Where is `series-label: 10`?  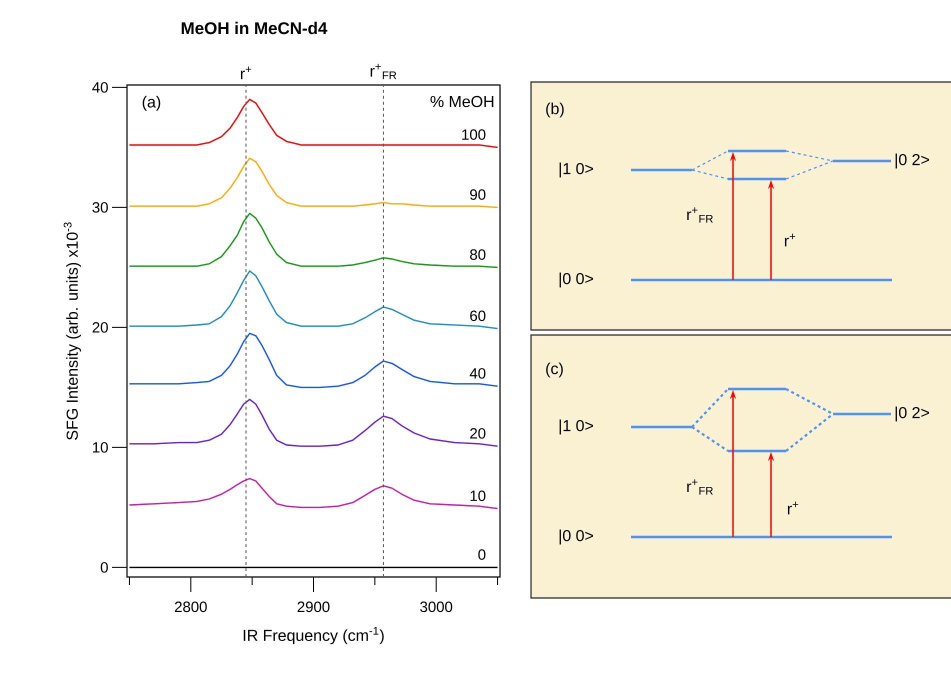 series-label: 10 is located at coordinates (478, 496).